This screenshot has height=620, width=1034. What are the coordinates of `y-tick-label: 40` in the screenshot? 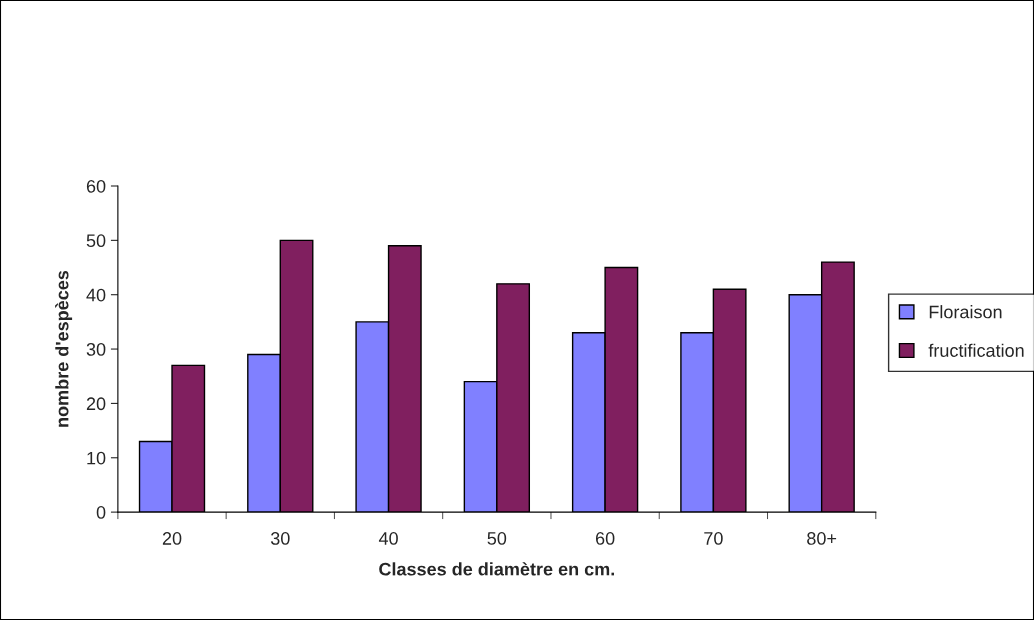 It's located at (96, 295).